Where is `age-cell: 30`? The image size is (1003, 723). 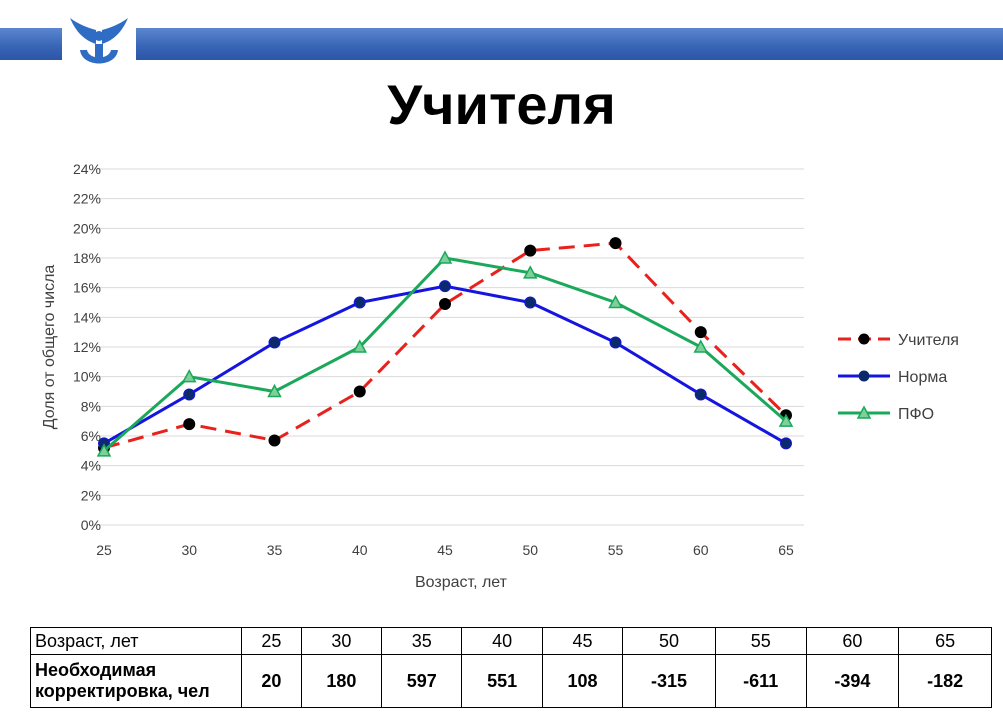 age-cell: 30 is located at coordinates (341, 641).